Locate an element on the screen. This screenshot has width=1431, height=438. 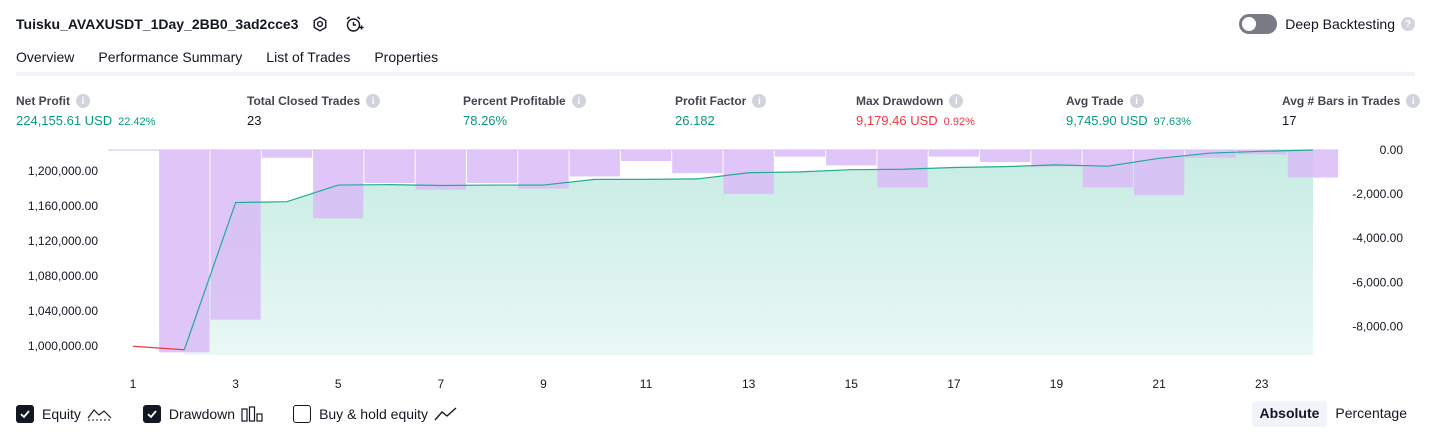
stat-value: 9,745.90 USD is located at coordinates (1107, 120).